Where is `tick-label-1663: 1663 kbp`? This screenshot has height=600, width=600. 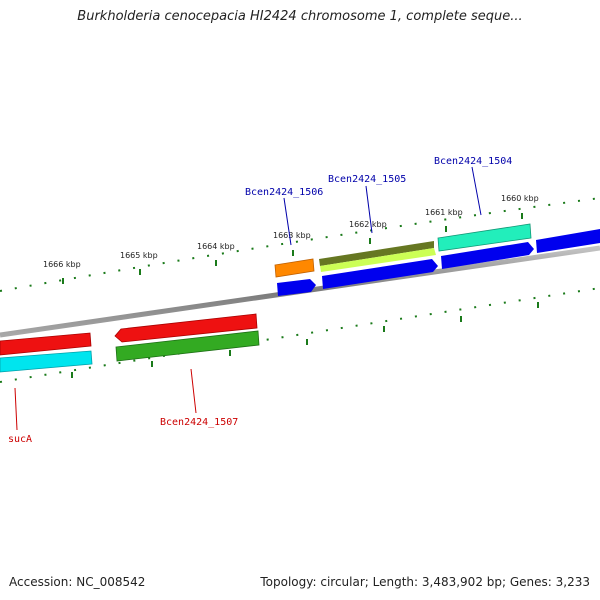
tick-label-1663: 1663 kbp is located at coordinates (292, 235).